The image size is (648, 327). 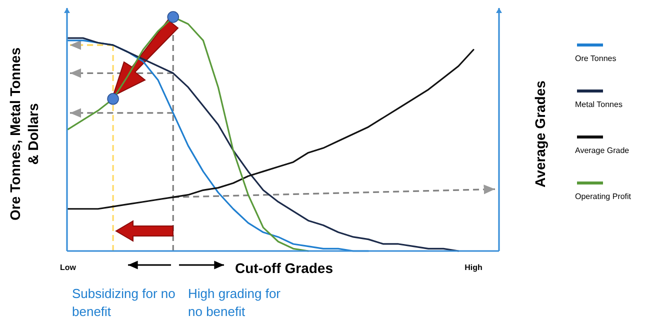 I want to click on y-axis-title: Ore Tonnes, Metal Tonnes & Dollars, so click(x=24, y=133).